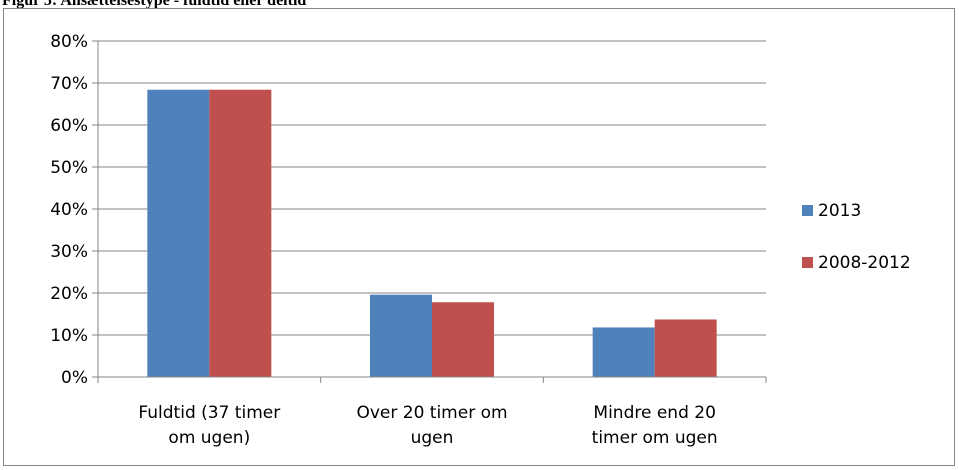 This screenshot has width=959, height=470. Describe the element at coordinates (69, 294) in the screenshot. I see `y-tick-label: 20%` at that location.